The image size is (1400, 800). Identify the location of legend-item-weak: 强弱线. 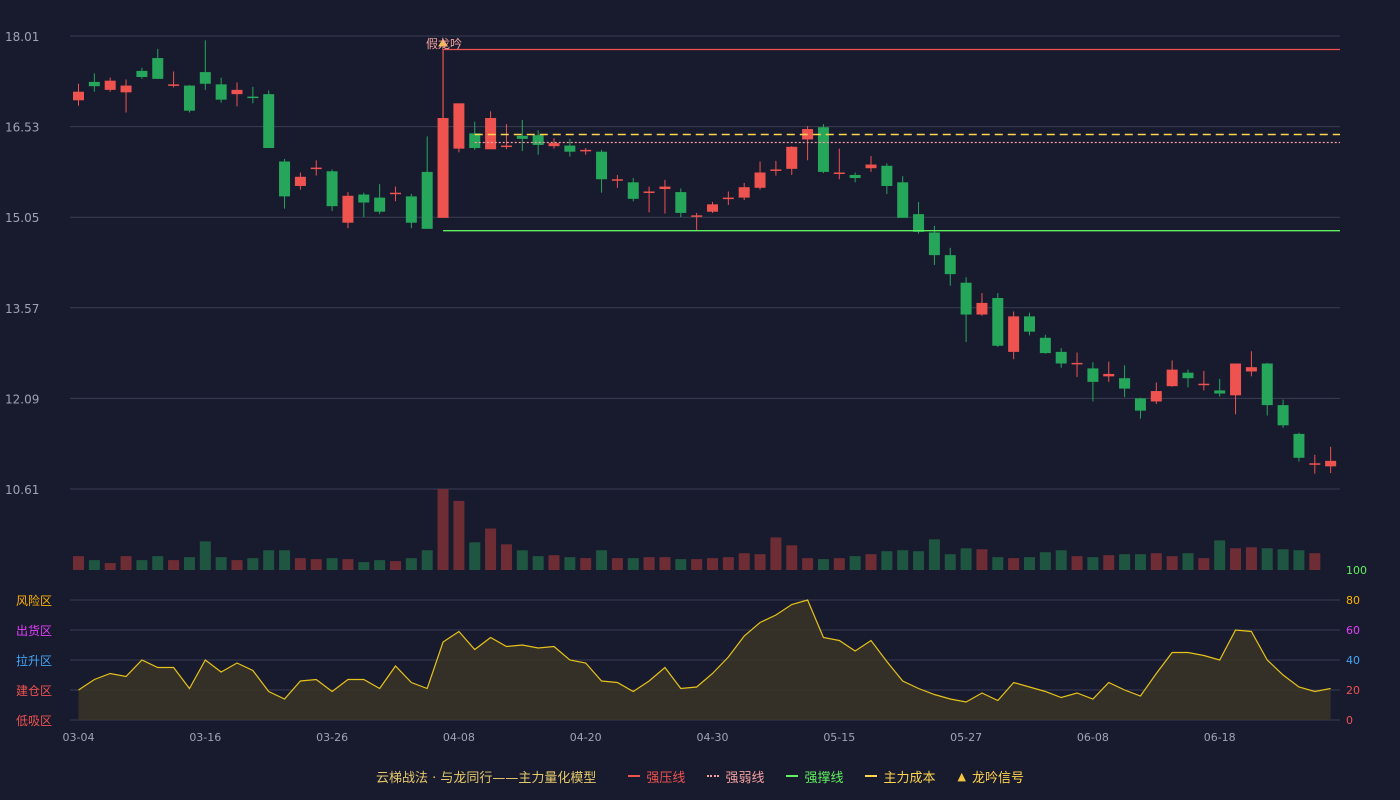
(735, 776).